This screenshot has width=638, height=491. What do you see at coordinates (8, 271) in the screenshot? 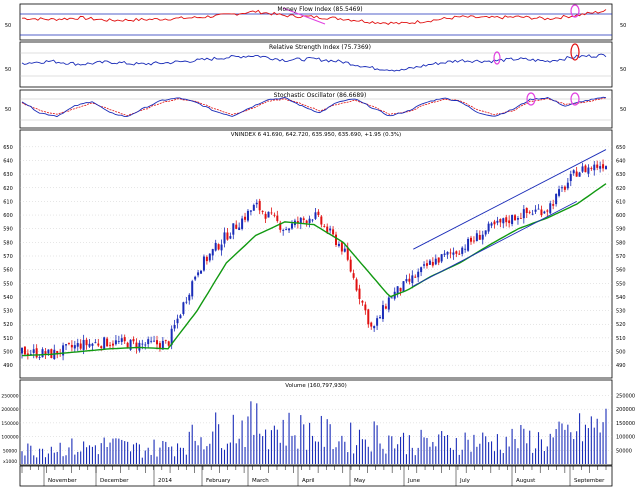
I see `price-tick-label: 560` at bounding box center [8, 271].